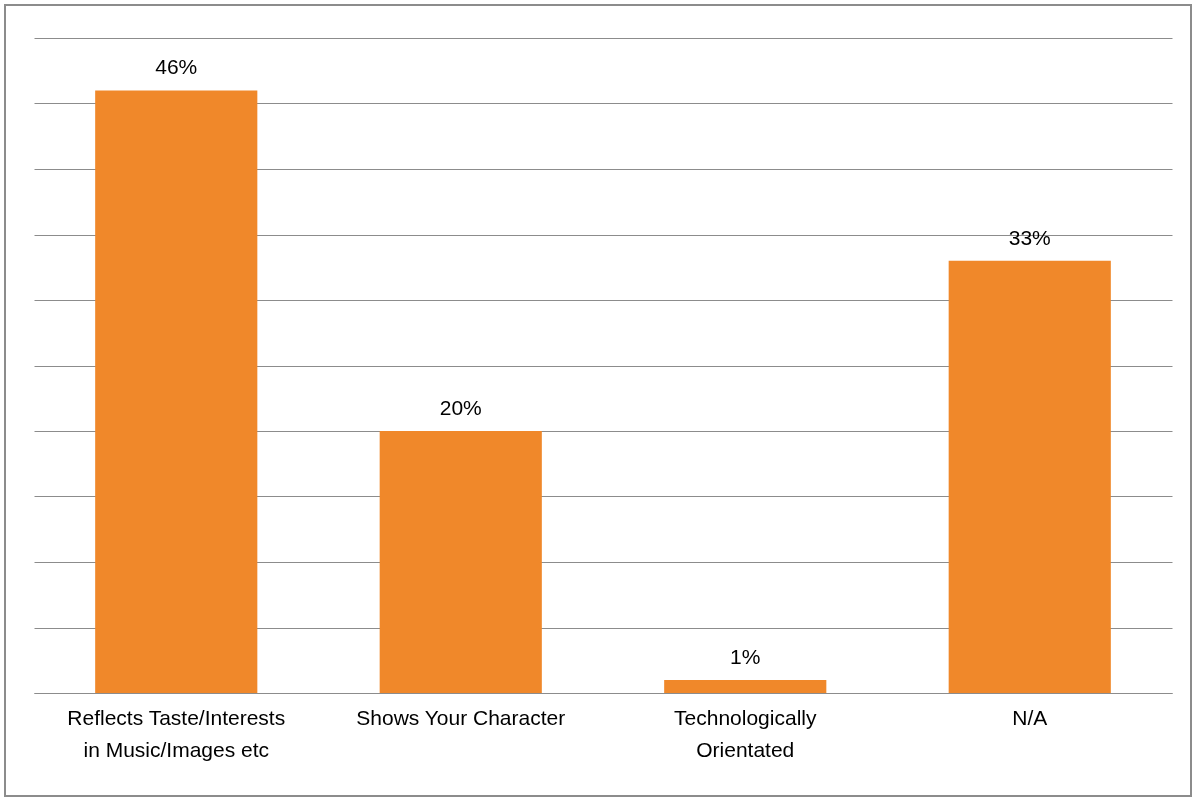  What do you see at coordinates (460, 407) in the screenshot?
I see `data-label: 20%` at bounding box center [460, 407].